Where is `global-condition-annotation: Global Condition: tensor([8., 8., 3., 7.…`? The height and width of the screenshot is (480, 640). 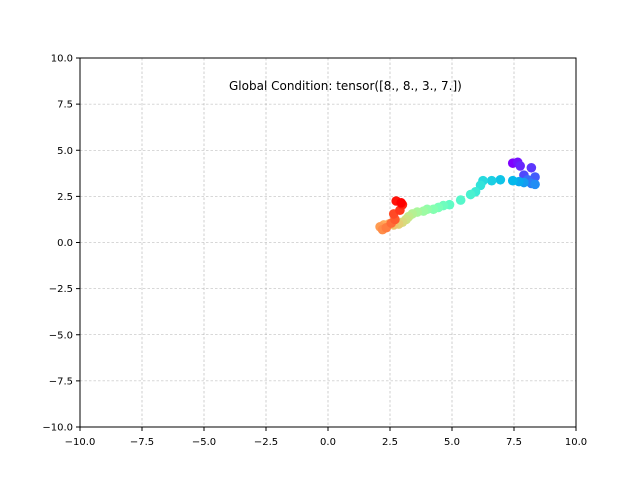 global-condition-annotation: Global Condition: tensor([8., 8., 3., 7.… is located at coordinates (345, 86).